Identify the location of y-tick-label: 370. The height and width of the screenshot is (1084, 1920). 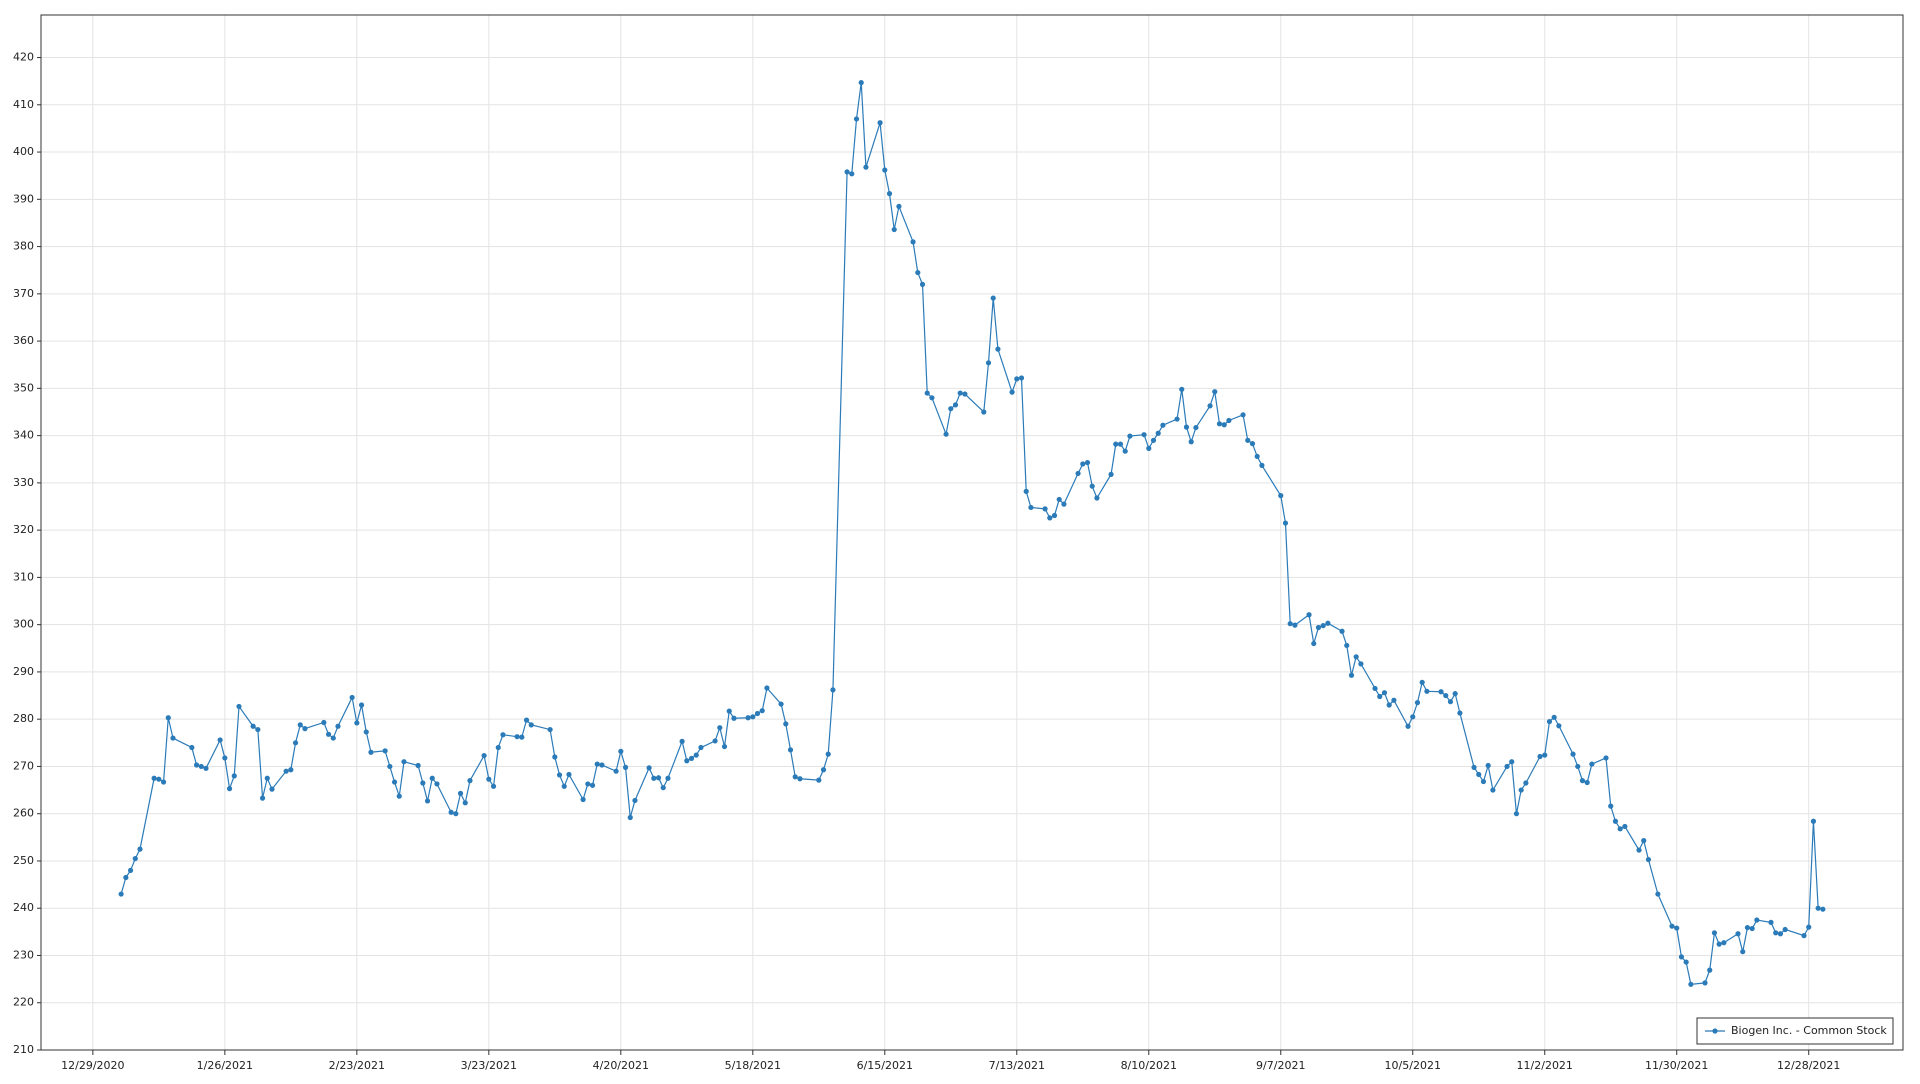
(23, 293).